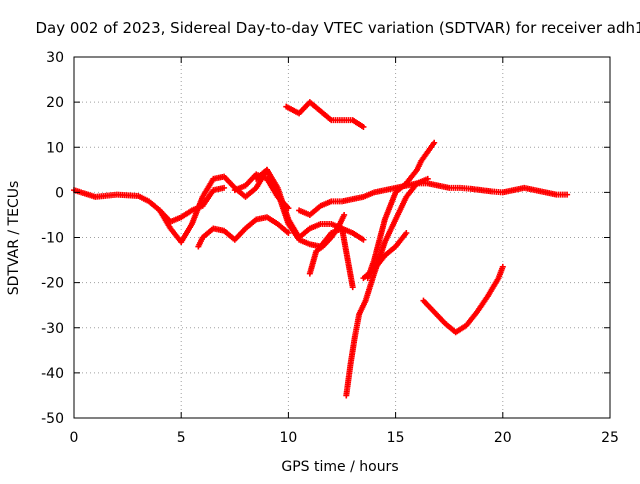 This screenshot has height=484, width=640. What do you see at coordinates (55, 103) in the screenshot?
I see `y-tick-label: 20` at bounding box center [55, 103].